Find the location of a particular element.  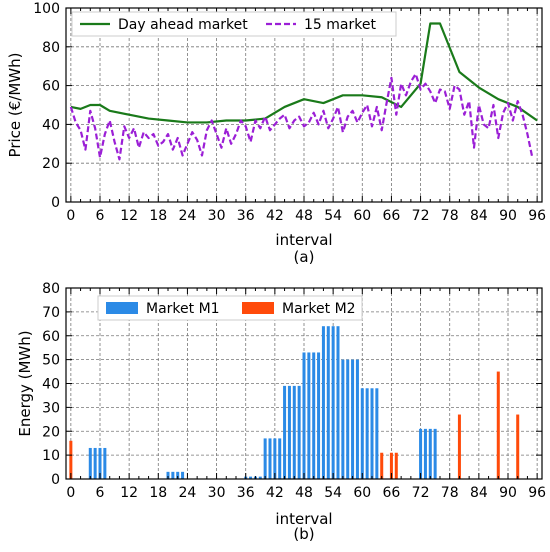

energy-chart-y-tick-label: 30 is located at coordinates (51, 408).